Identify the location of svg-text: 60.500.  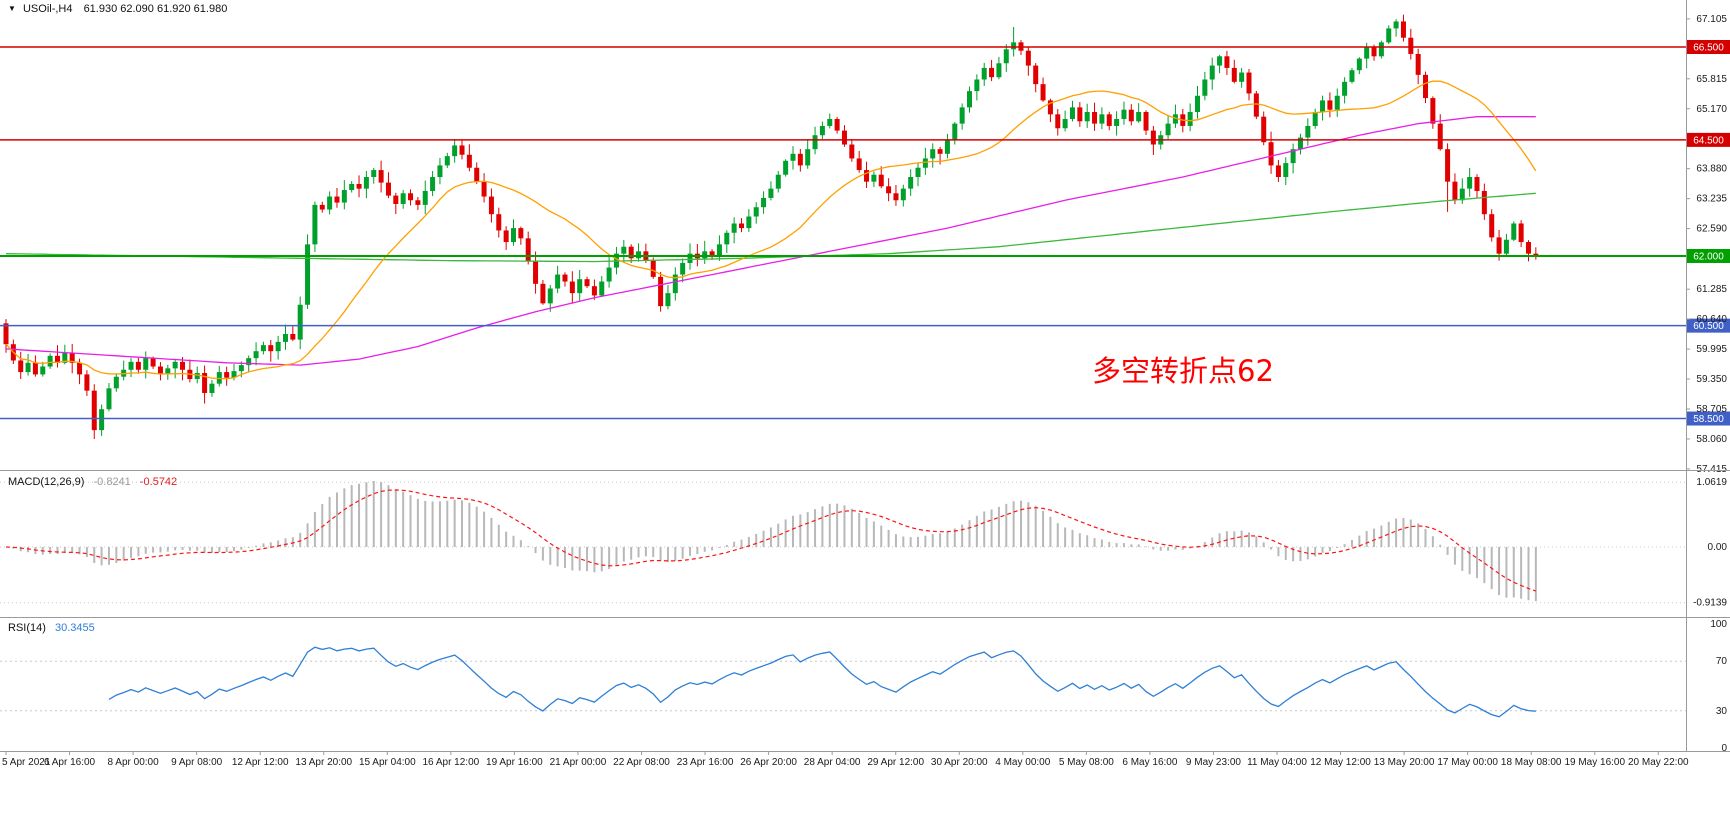
(1708, 326).